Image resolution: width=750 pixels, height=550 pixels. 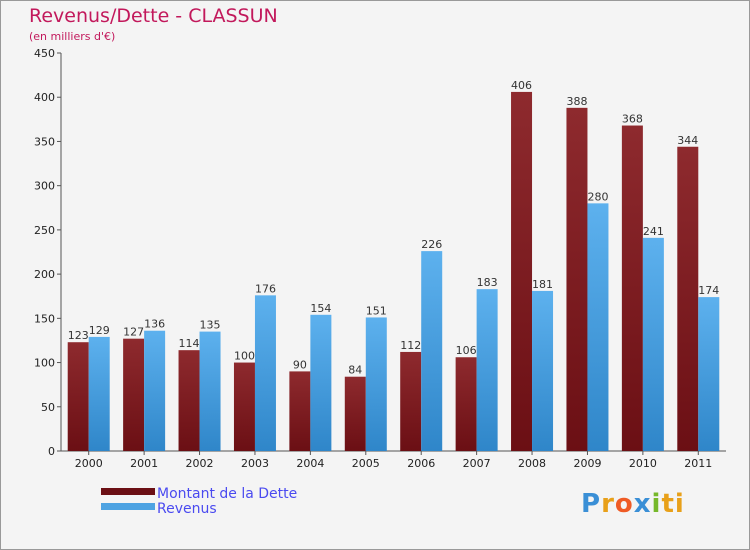 What do you see at coordinates (154, 324) in the screenshot?
I see `data-label-revenus: 136` at bounding box center [154, 324].